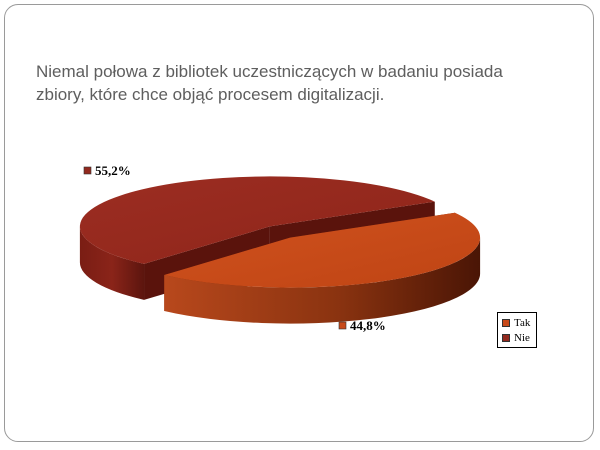  I want to click on legend-item-nie: Nie, so click(516, 337).